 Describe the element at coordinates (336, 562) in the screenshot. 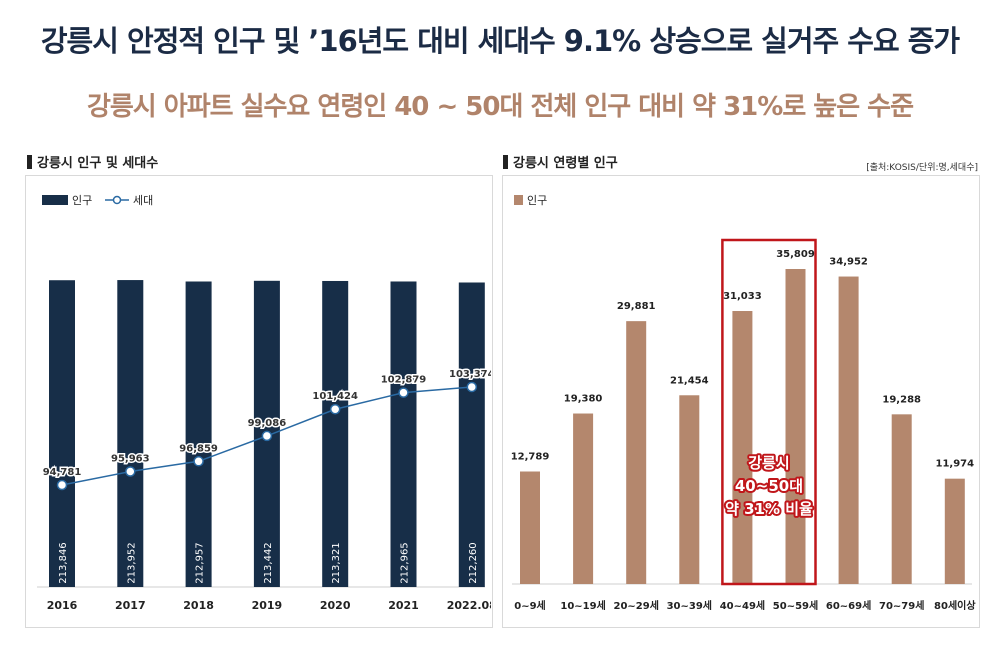

I see `population-data-label: 213,321` at that location.